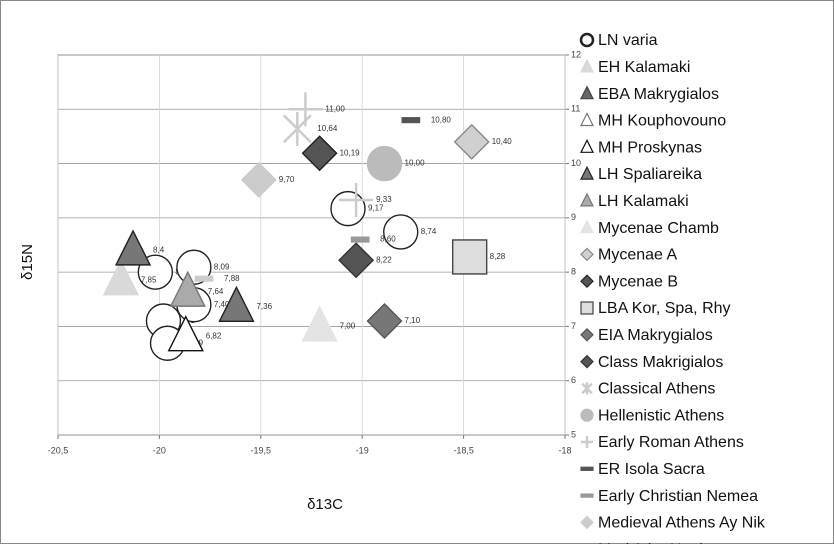 This screenshot has width=834, height=544. Describe the element at coordinates (650, 147) in the screenshot. I see `legend-label: MH Proskynas` at that location.